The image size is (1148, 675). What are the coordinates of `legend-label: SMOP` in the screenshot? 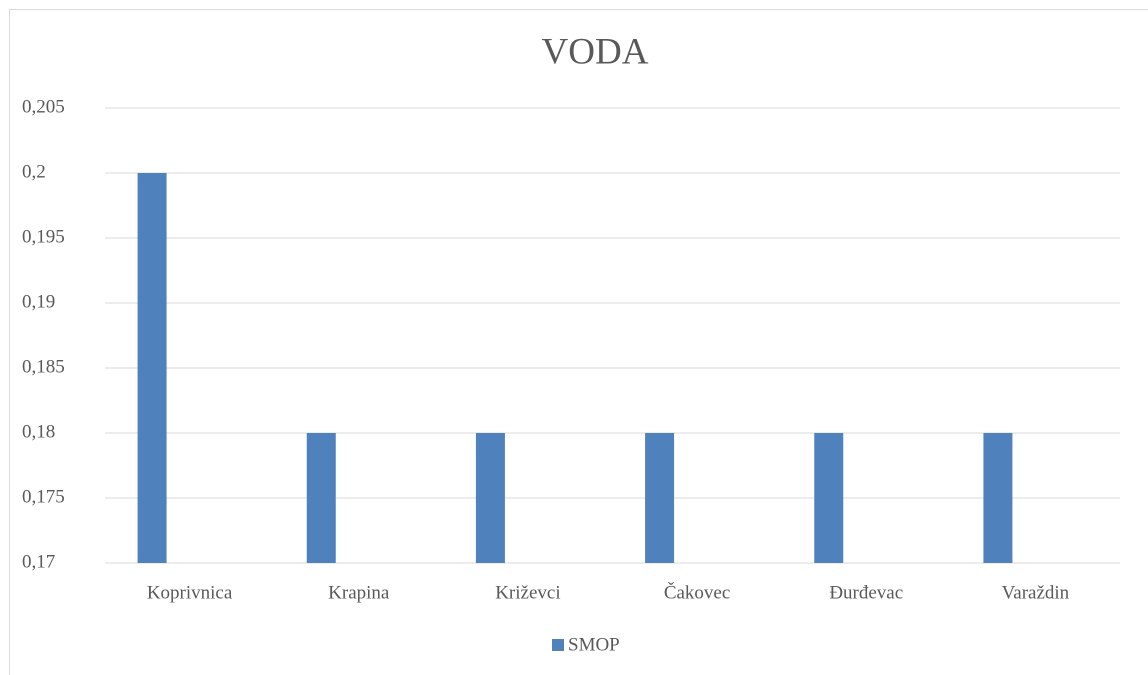 It's located at (594, 644).